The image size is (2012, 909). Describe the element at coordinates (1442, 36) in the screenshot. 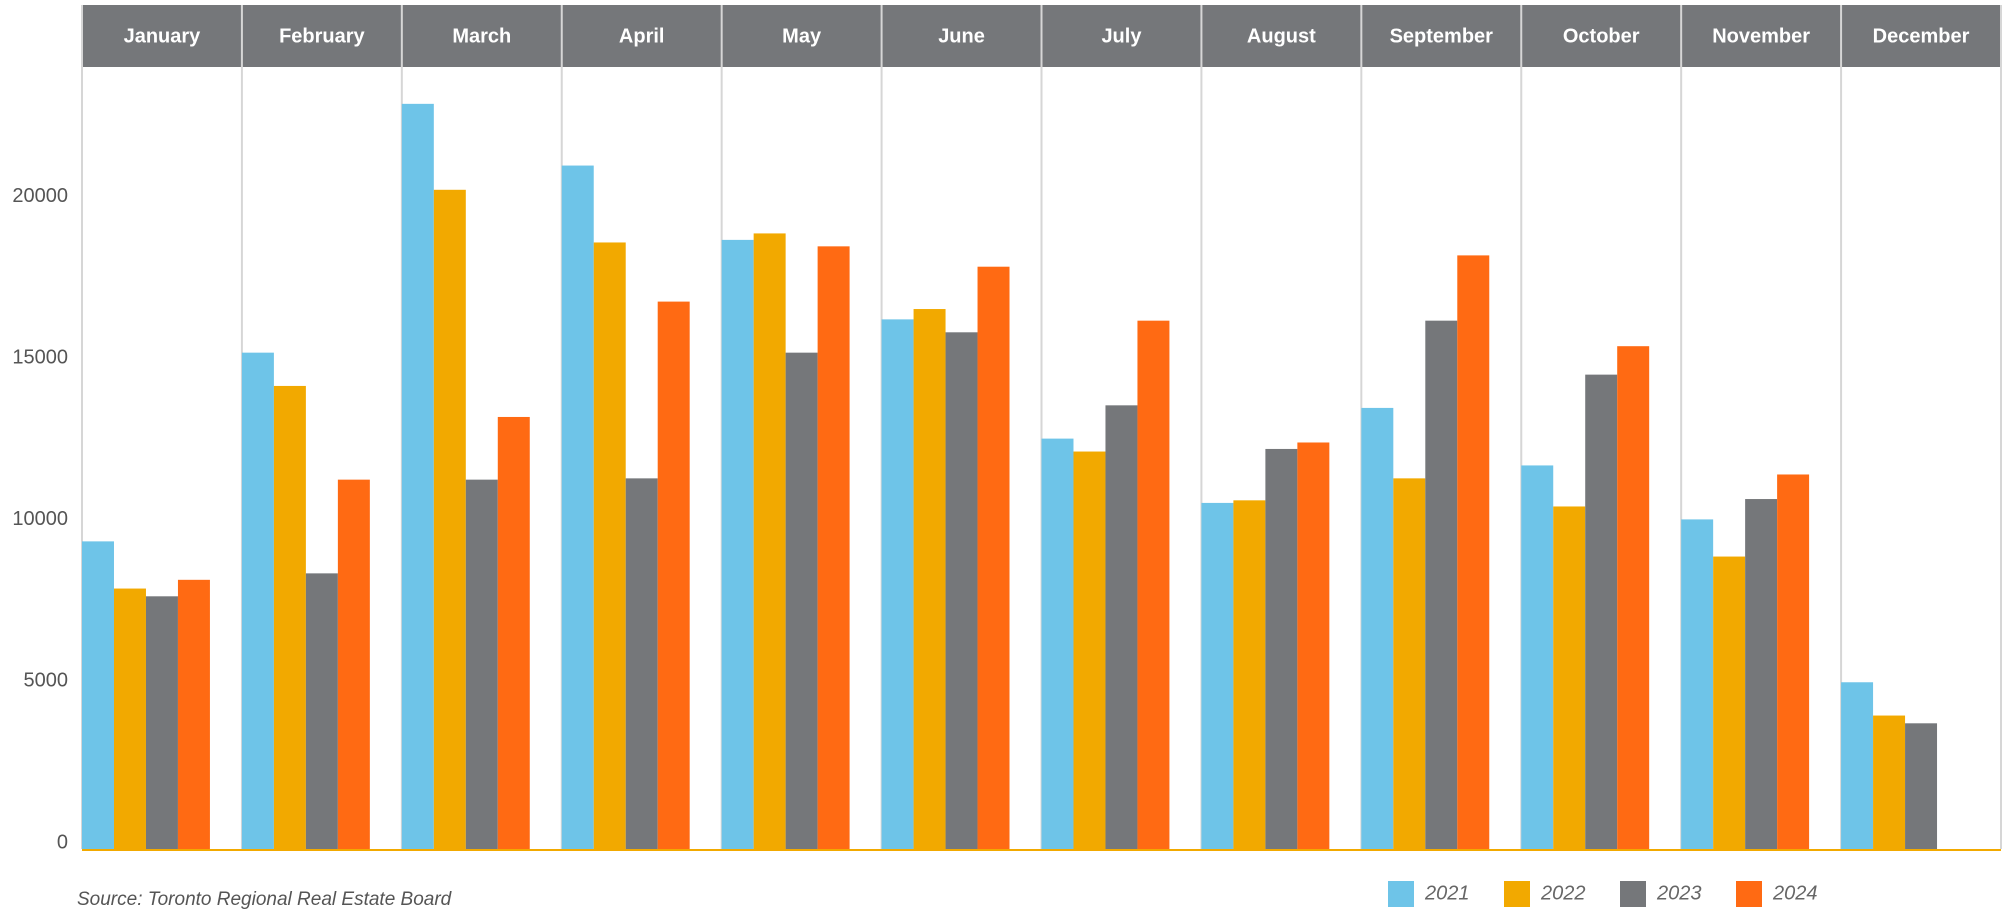

I see `month-header: September` at that location.